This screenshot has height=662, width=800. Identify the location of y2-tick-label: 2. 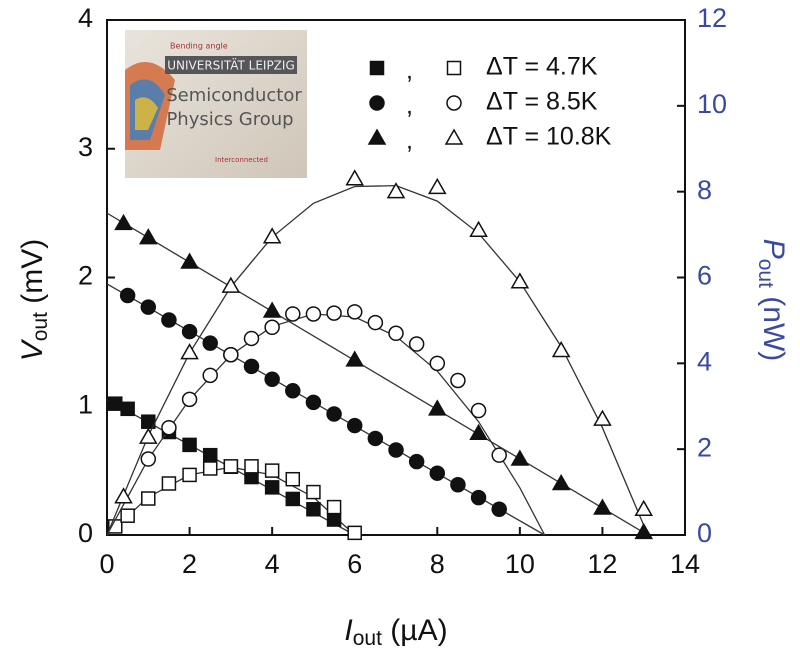
(704, 447).